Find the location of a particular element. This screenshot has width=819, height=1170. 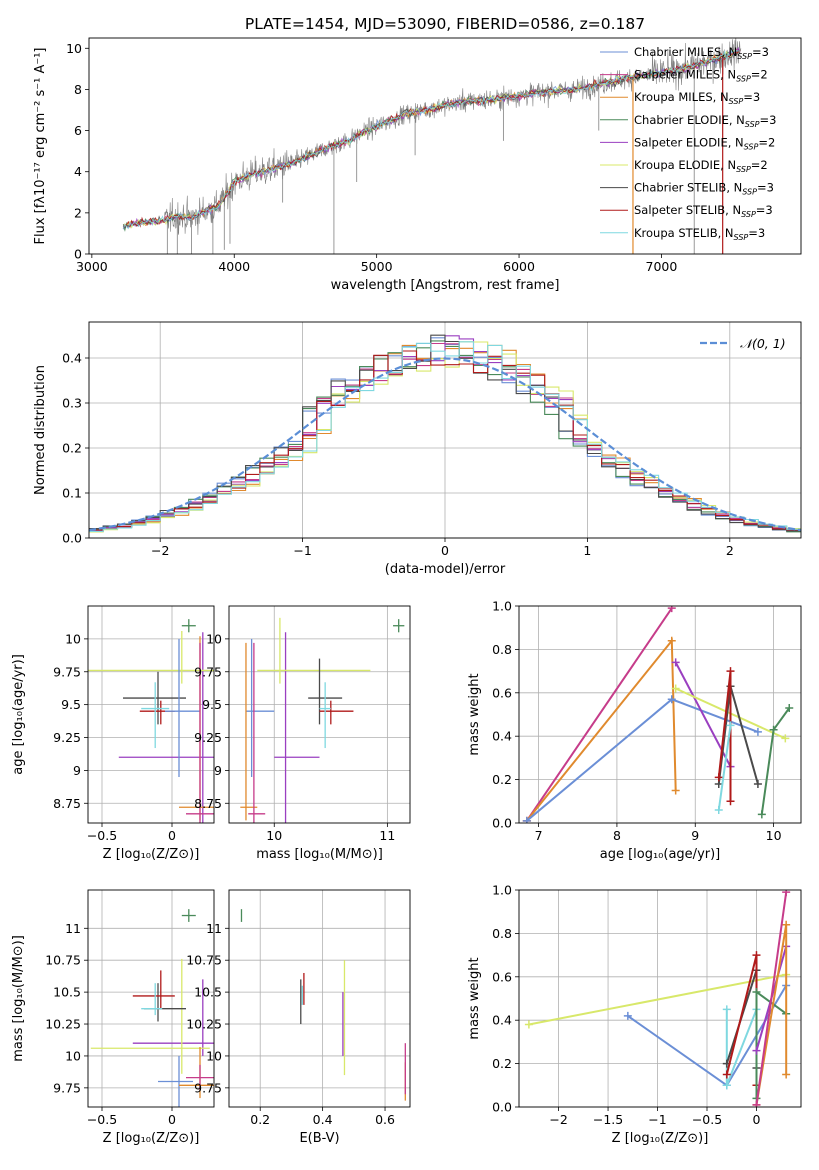

y-tick-label: 0.6 is located at coordinates (502, 976).